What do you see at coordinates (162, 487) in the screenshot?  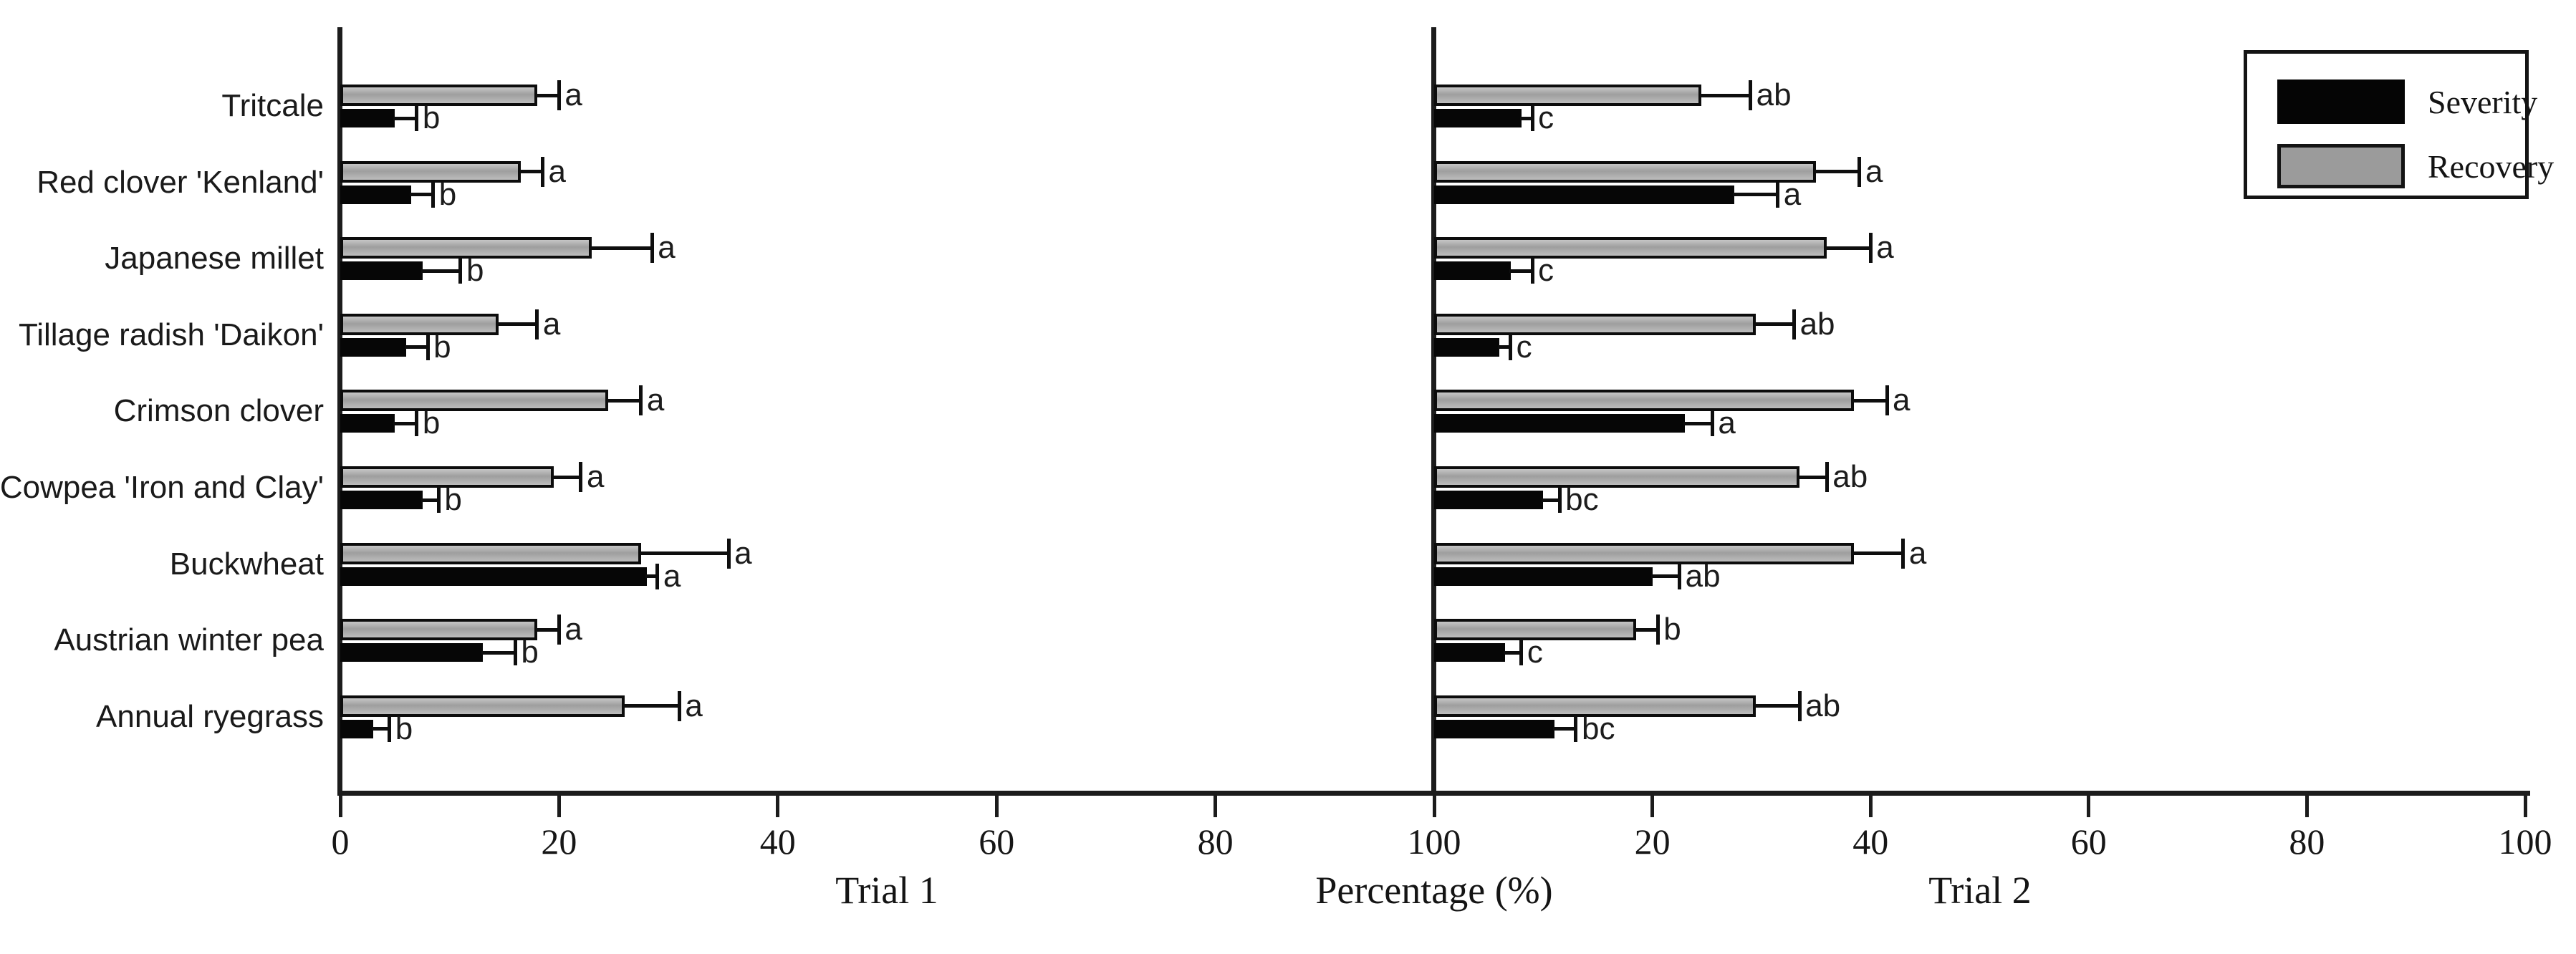 I see `category-label: Cowpea 'Iron and Clay'` at bounding box center [162, 487].